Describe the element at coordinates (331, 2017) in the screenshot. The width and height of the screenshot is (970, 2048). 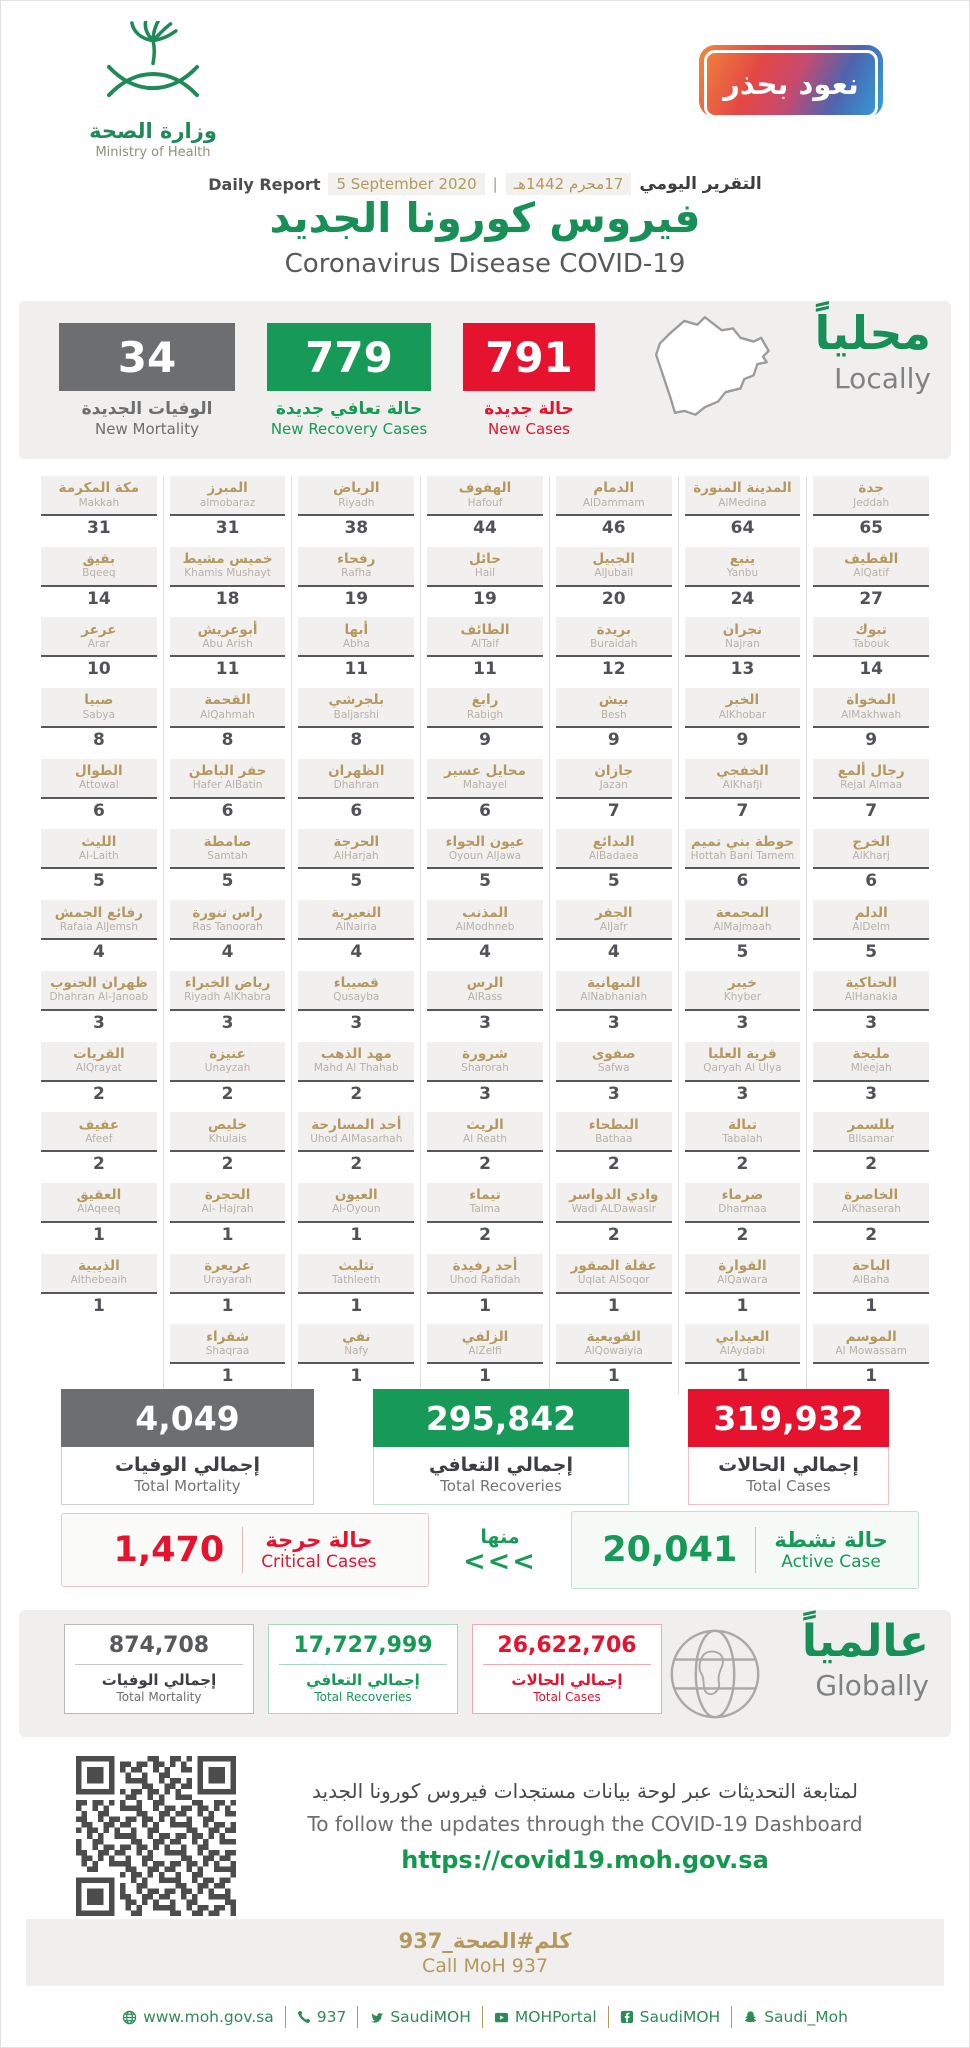
I see `footer-link-label: 937` at that location.